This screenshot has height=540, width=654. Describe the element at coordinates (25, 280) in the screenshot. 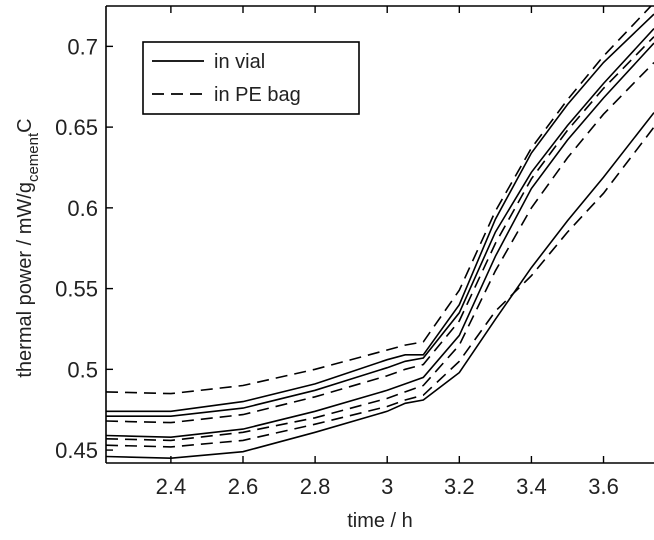

I see `y-axis-label-main: thermal power / mW/g` at that location.